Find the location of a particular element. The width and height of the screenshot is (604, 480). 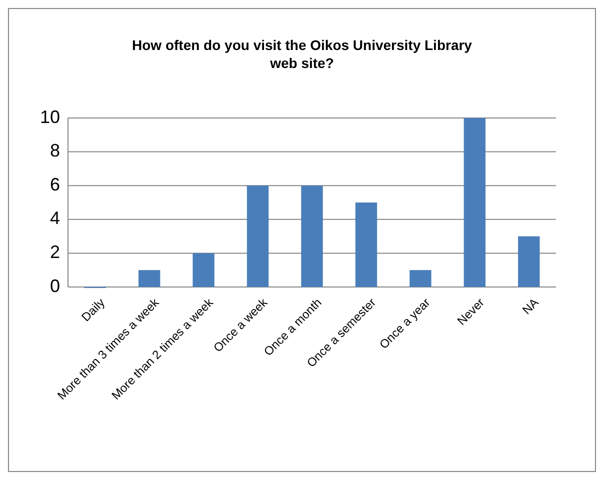

y-tick-label: 4 is located at coordinates (55, 218).